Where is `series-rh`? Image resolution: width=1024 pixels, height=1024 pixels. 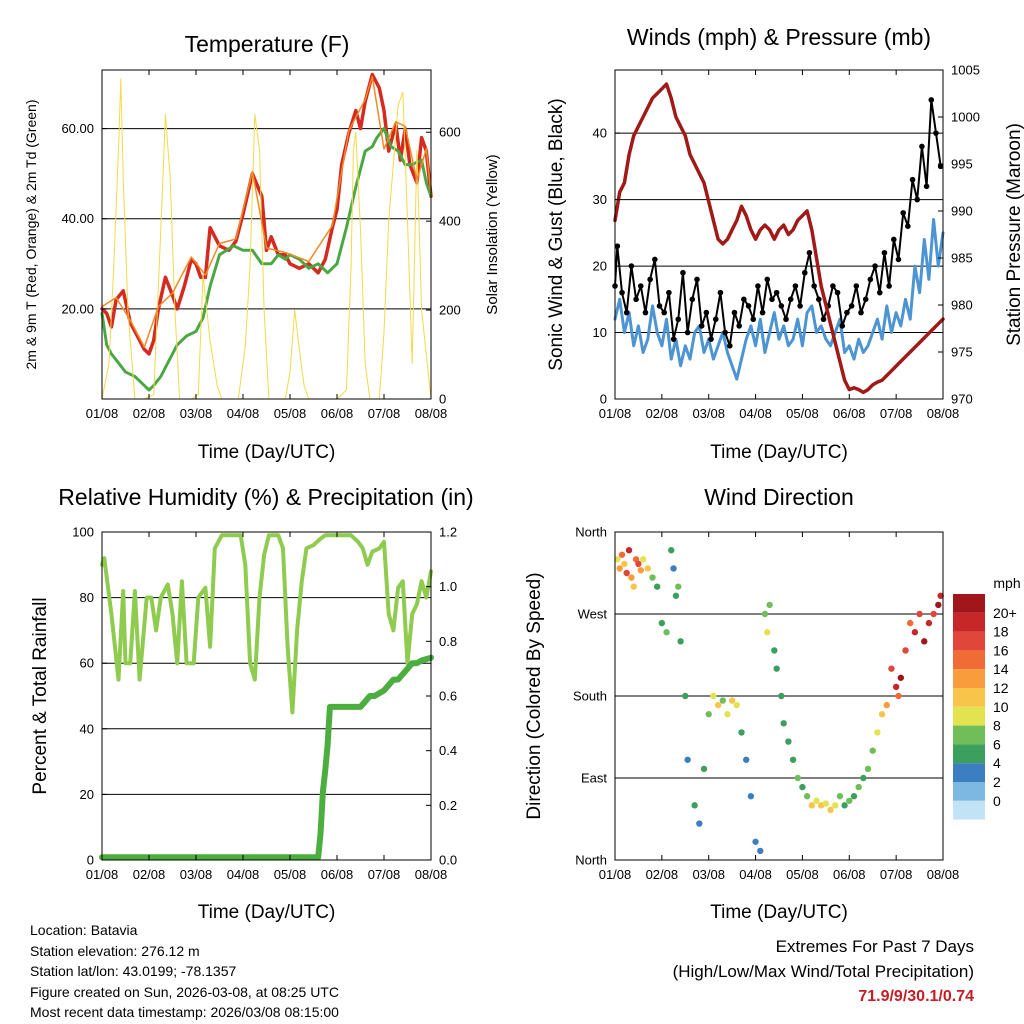 series-rh is located at coordinates (266, 624).